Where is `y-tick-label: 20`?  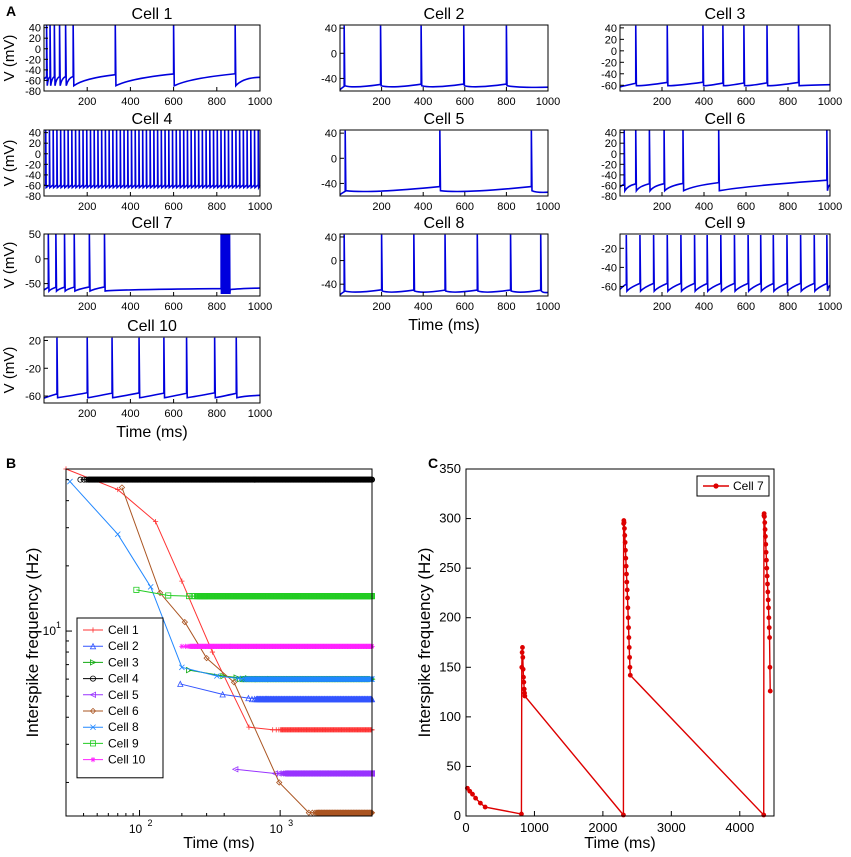 y-tick-label: 20 is located at coordinates (35, 144).